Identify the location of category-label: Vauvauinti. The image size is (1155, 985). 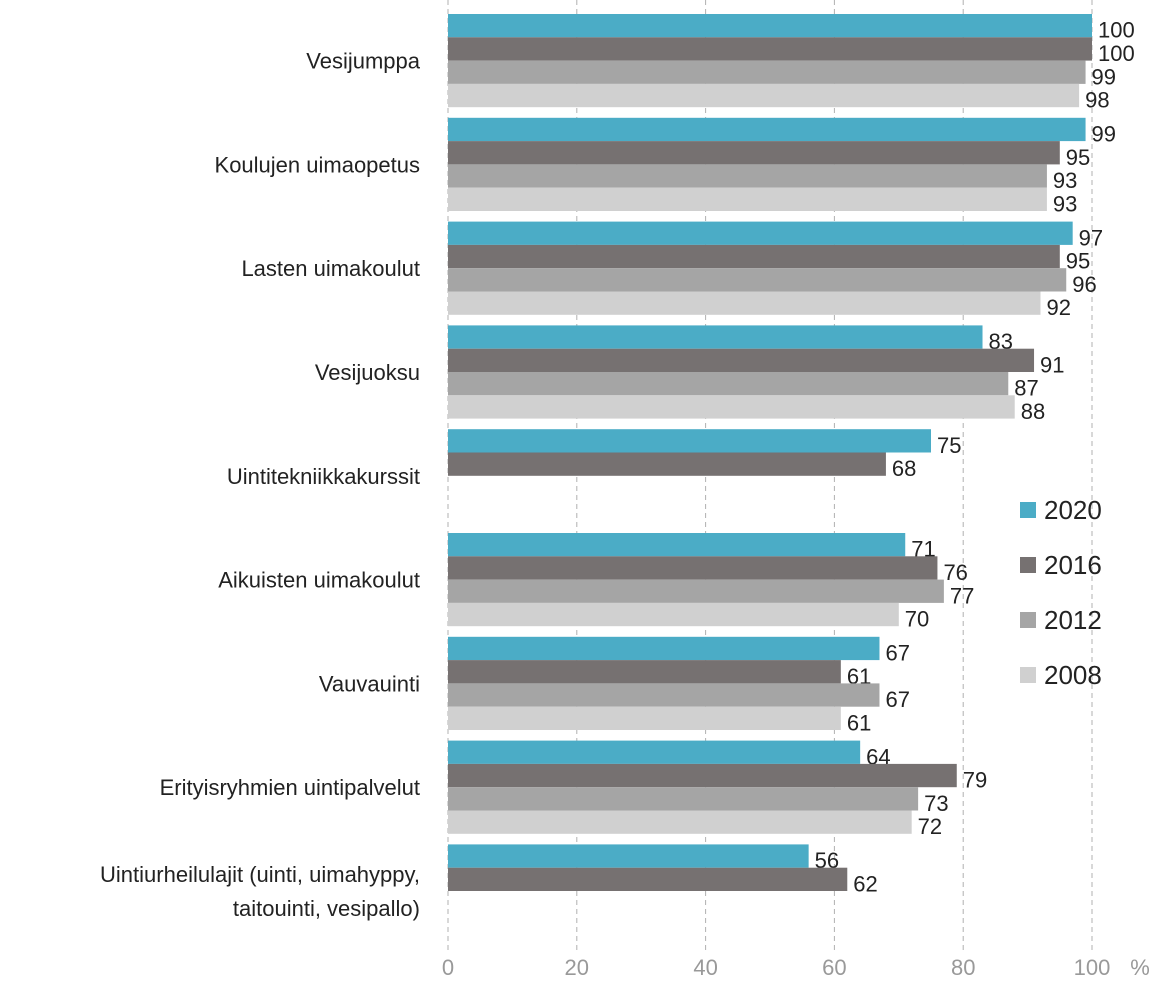
(369, 683).